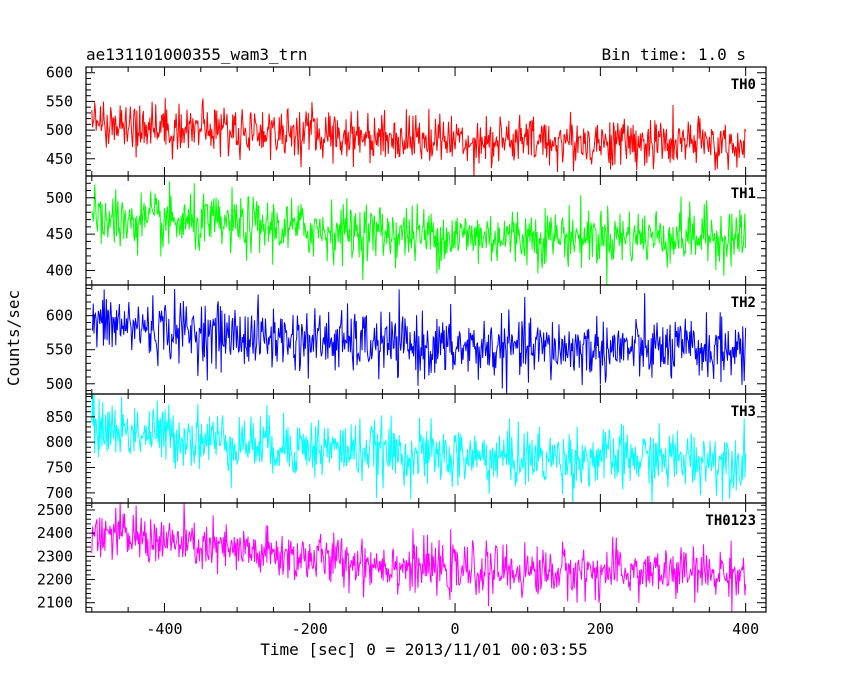  What do you see at coordinates (600, 629) in the screenshot?
I see `x-tick-label: 200` at bounding box center [600, 629].